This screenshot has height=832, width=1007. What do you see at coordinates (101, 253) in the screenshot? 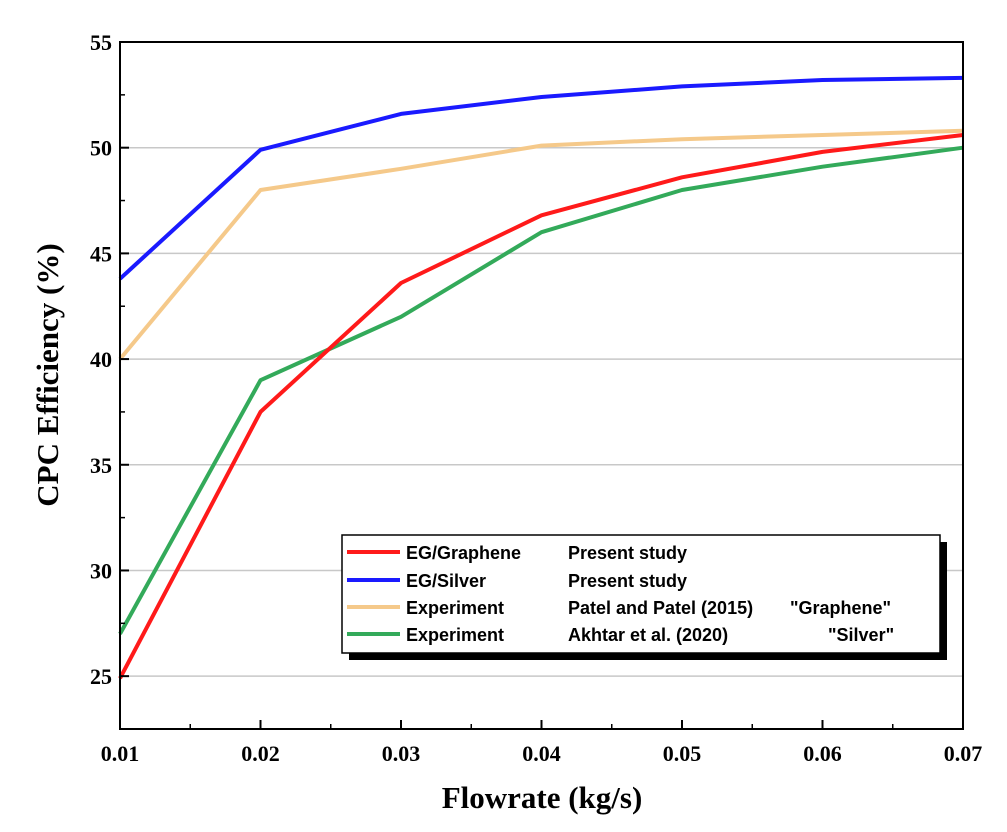
I see `y-tick-label: 45` at bounding box center [101, 253].